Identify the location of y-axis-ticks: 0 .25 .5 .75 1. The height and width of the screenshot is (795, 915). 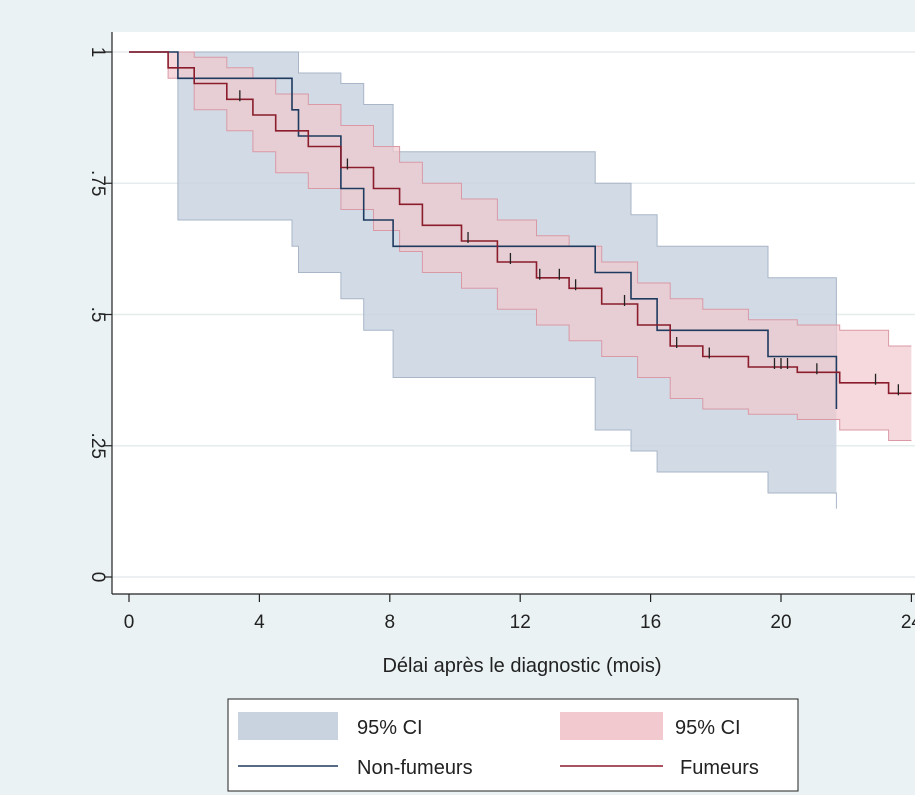
(99, 315).